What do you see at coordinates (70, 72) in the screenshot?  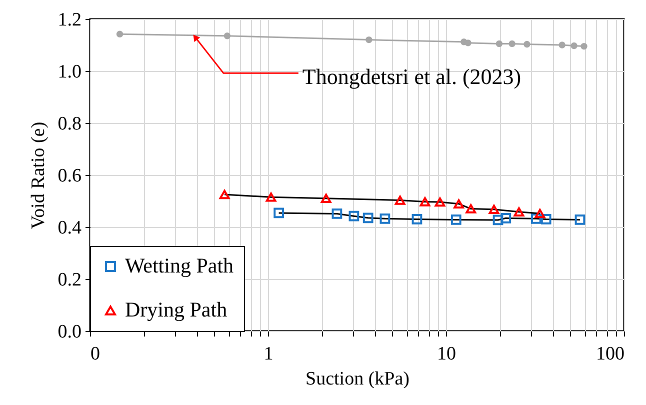 I see `y-tick-label: 1.0` at bounding box center [70, 72].